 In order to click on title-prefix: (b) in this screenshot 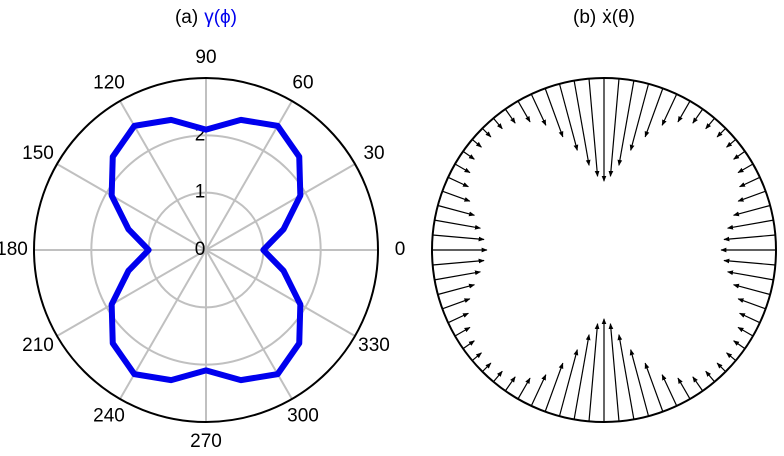, I will do `click(584, 17)`.